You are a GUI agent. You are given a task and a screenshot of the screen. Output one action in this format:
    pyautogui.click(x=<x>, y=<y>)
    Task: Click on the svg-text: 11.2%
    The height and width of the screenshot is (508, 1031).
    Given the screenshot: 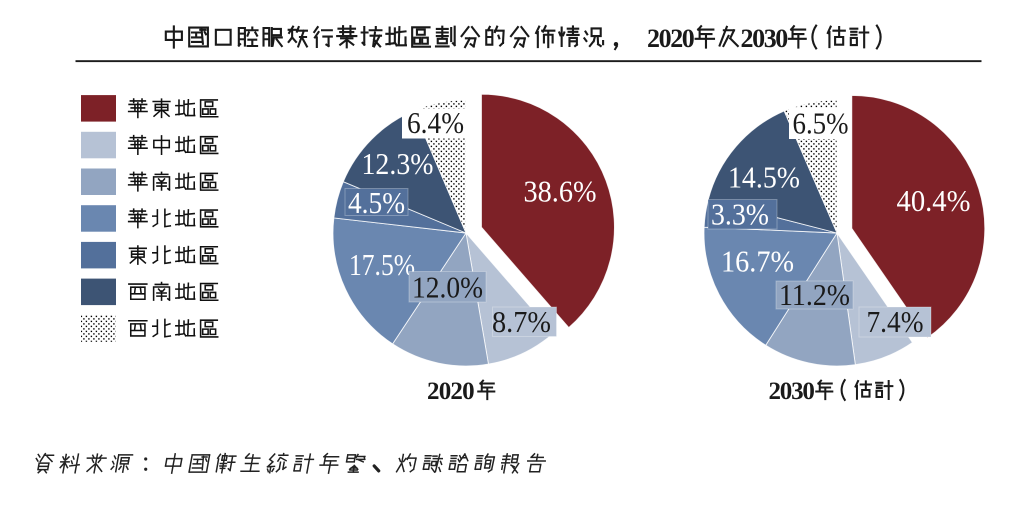 What is the action you would take?
    pyautogui.click(x=814, y=294)
    